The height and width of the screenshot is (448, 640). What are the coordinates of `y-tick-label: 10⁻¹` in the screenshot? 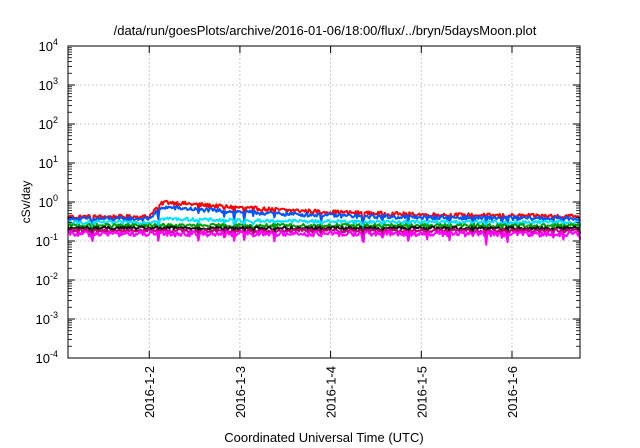 It's located at (47, 240).